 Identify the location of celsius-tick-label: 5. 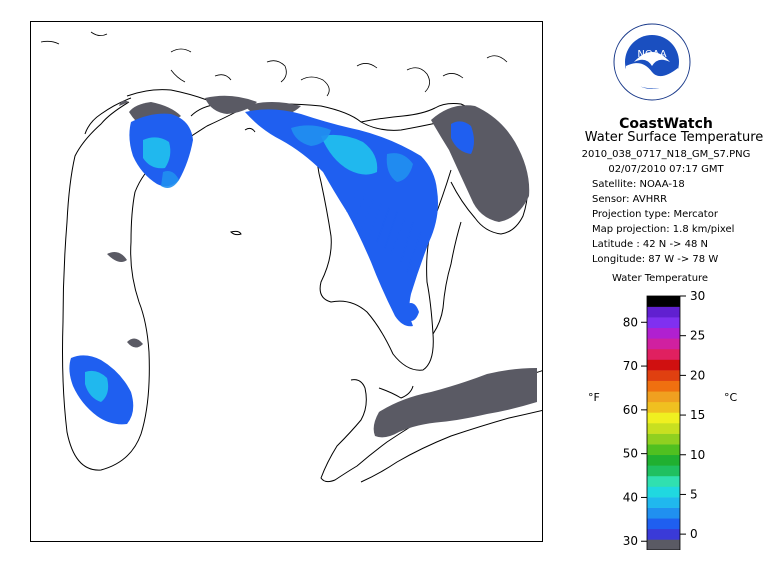
(694, 494).